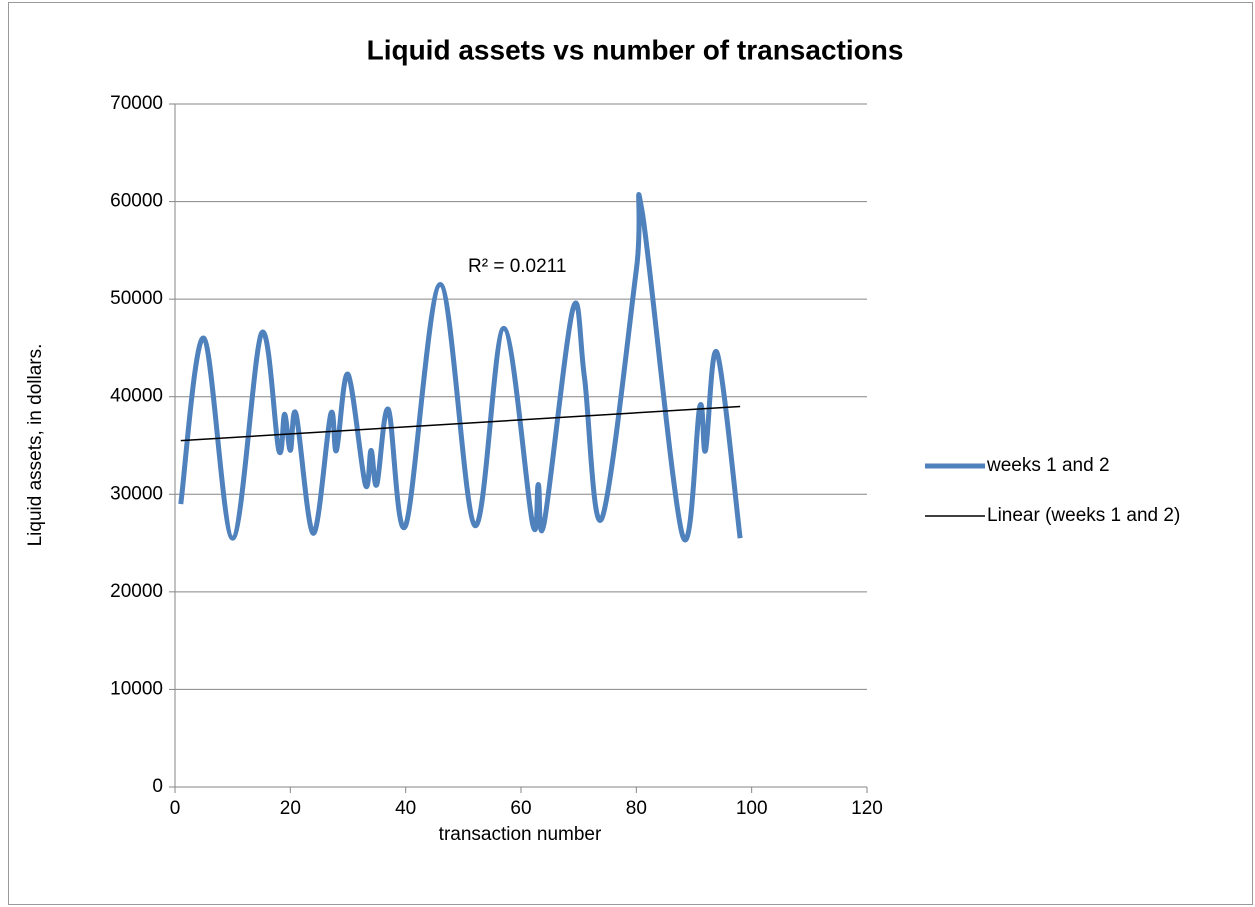 This screenshot has height=907, width=1255. I want to click on y-tick-label: 20000, so click(136, 591).